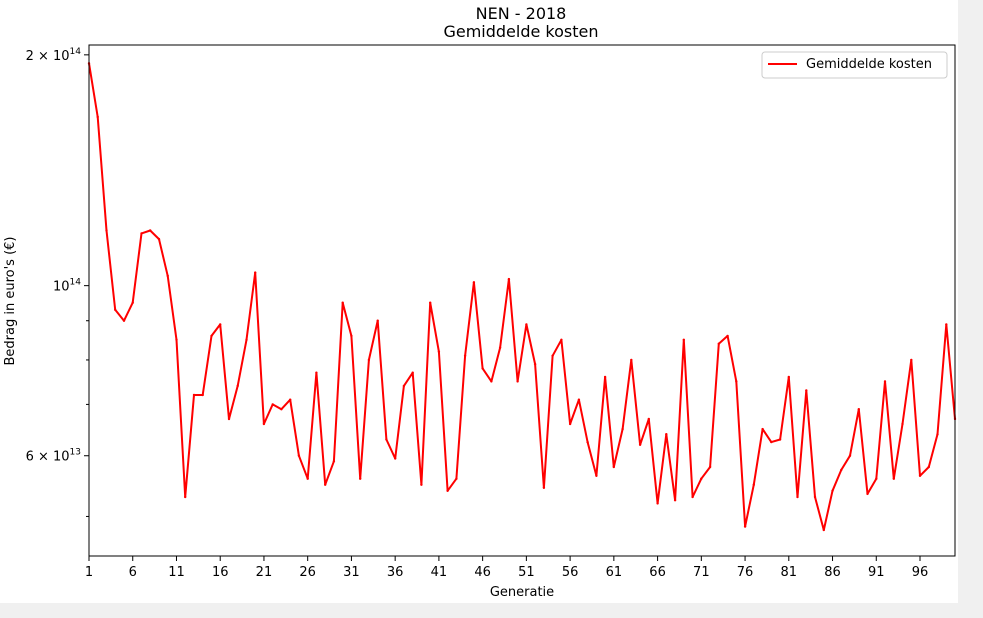  What do you see at coordinates (351, 572) in the screenshot?
I see `x-tick-label: 31` at bounding box center [351, 572].